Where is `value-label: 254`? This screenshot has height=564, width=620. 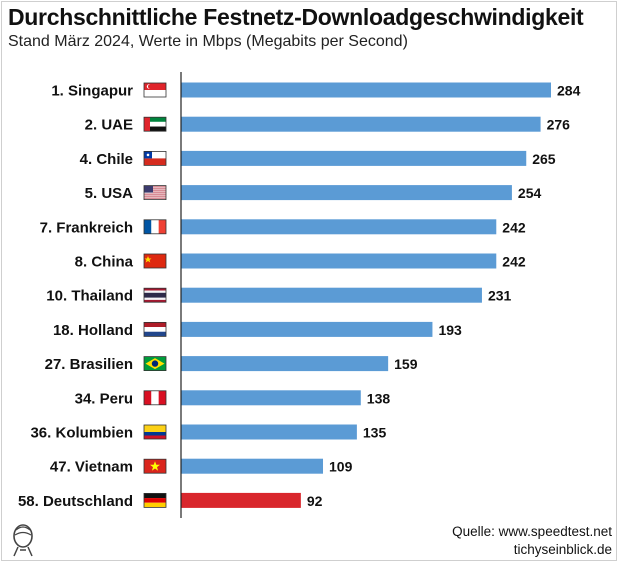
value-label: 254 is located at coordinates (530, 193).